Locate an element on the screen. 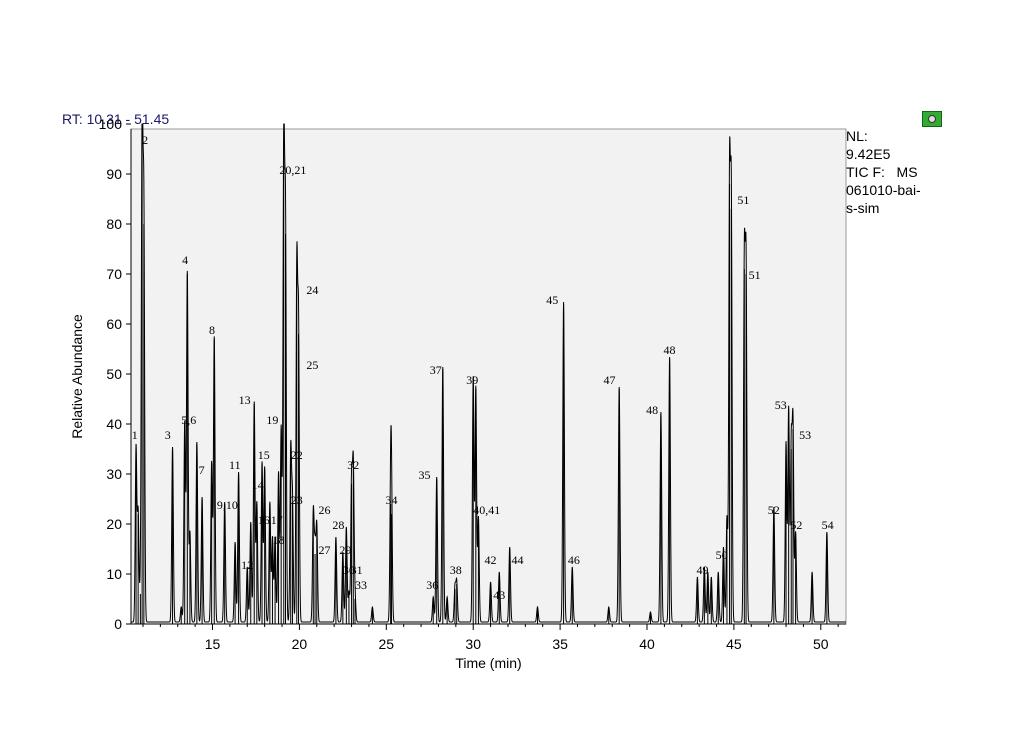  peak-label: 43 is located at coordinates (499, 595).